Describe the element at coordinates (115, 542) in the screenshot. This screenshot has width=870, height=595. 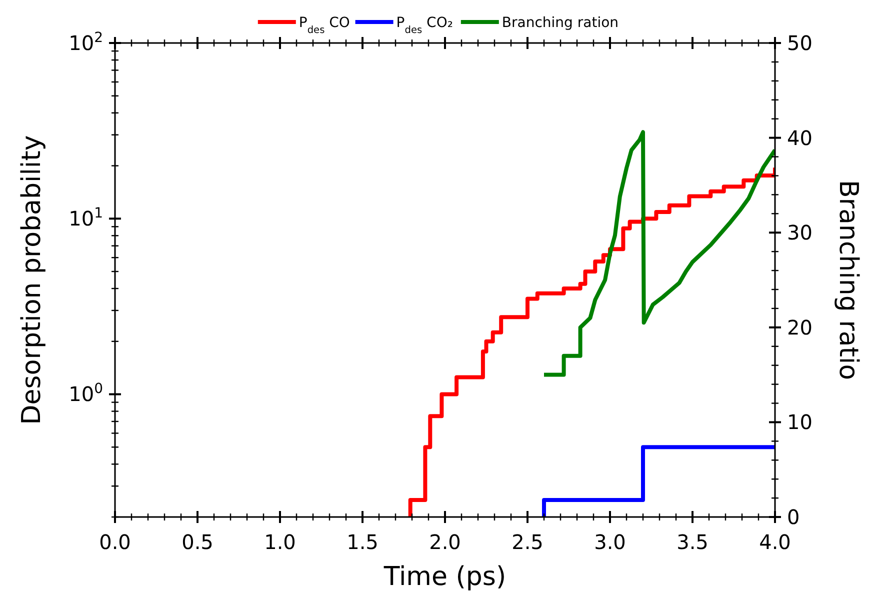
I see `x-tick-label: 0.0` at that location.